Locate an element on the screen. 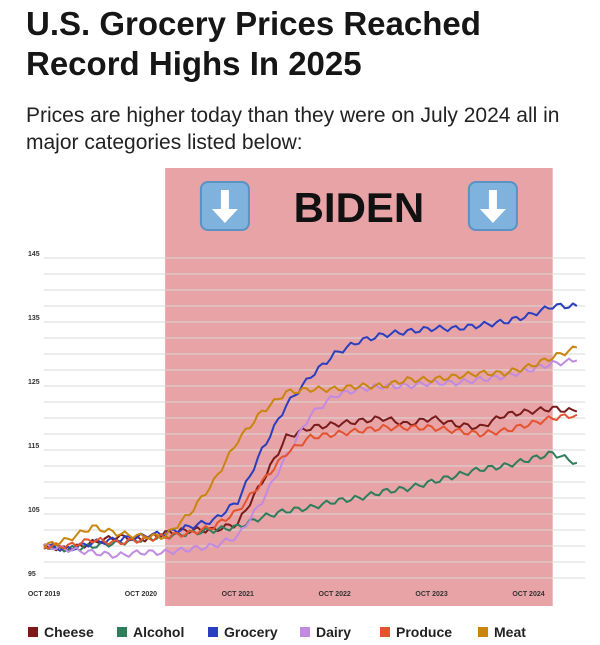 The height and width of the screenshot is (645, 600). y-tick-label: 135 is located at coordinates (34, 318).